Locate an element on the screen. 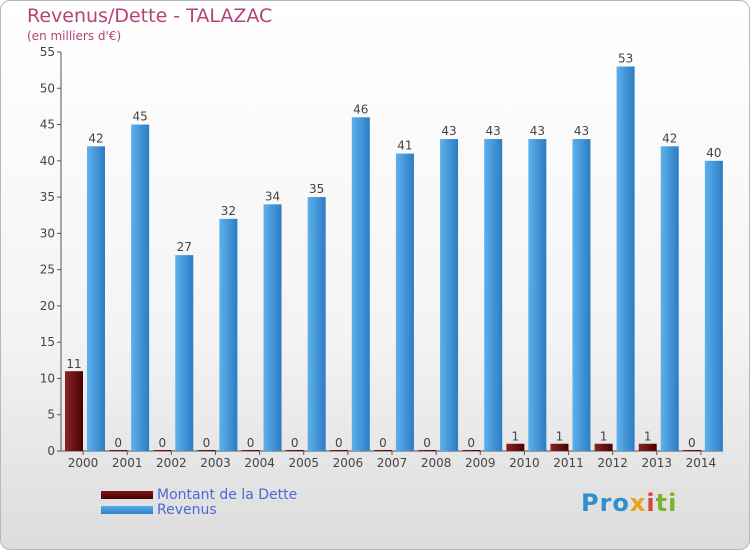 Image resolution: width=750 pixels, height=550 pixels. bar-debt-2007 is located at coordinates (382, 450).